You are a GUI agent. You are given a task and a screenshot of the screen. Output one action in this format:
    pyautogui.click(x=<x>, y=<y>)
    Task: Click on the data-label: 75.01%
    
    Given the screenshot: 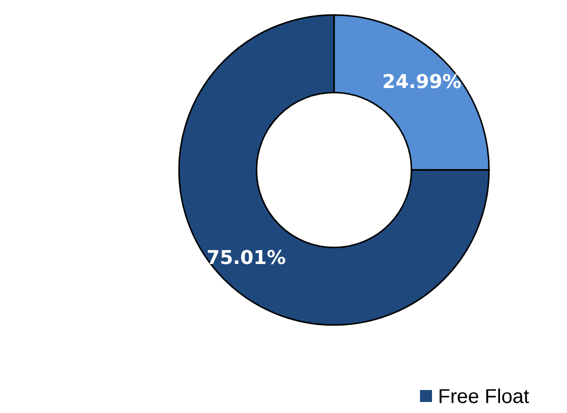 What is the action you would take?
    pyautogui.click(x=246, y=257)
    